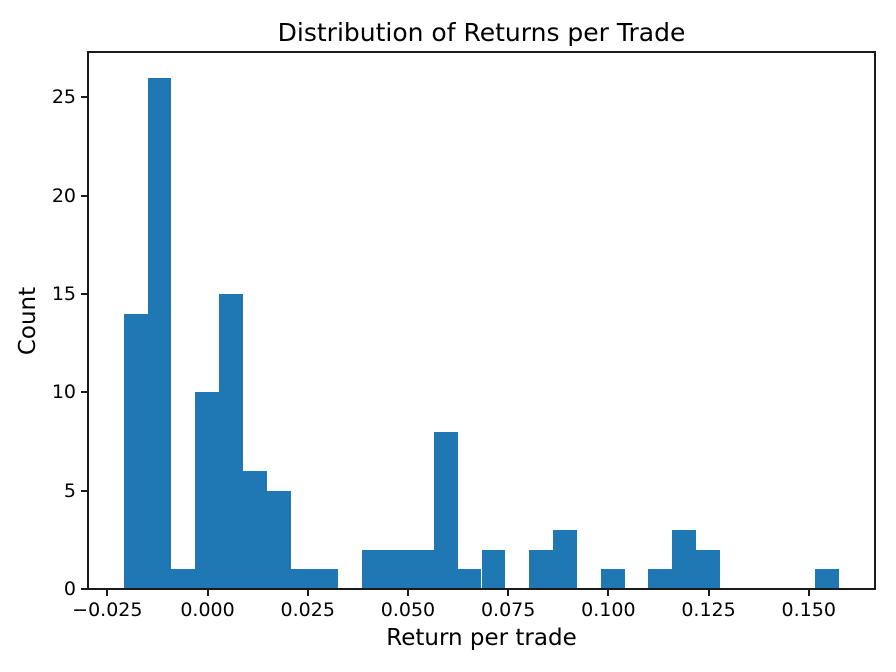 The image size is (896, 672). Describe the element at coordinates (207, 610) in the screenshot. I see `x-tick-label: 0.000` at that location.